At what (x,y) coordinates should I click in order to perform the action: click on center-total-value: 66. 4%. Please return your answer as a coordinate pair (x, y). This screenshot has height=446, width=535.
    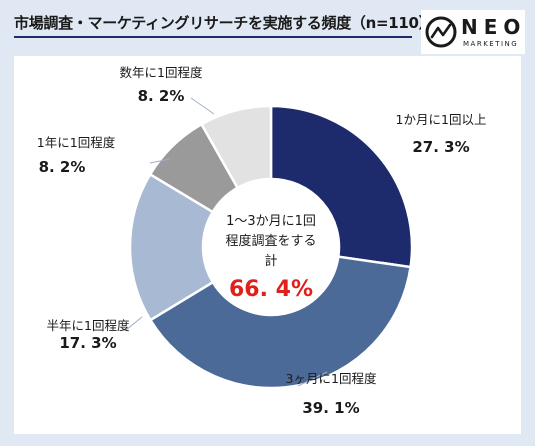
    Looking at the image, I should click on (271, 289).